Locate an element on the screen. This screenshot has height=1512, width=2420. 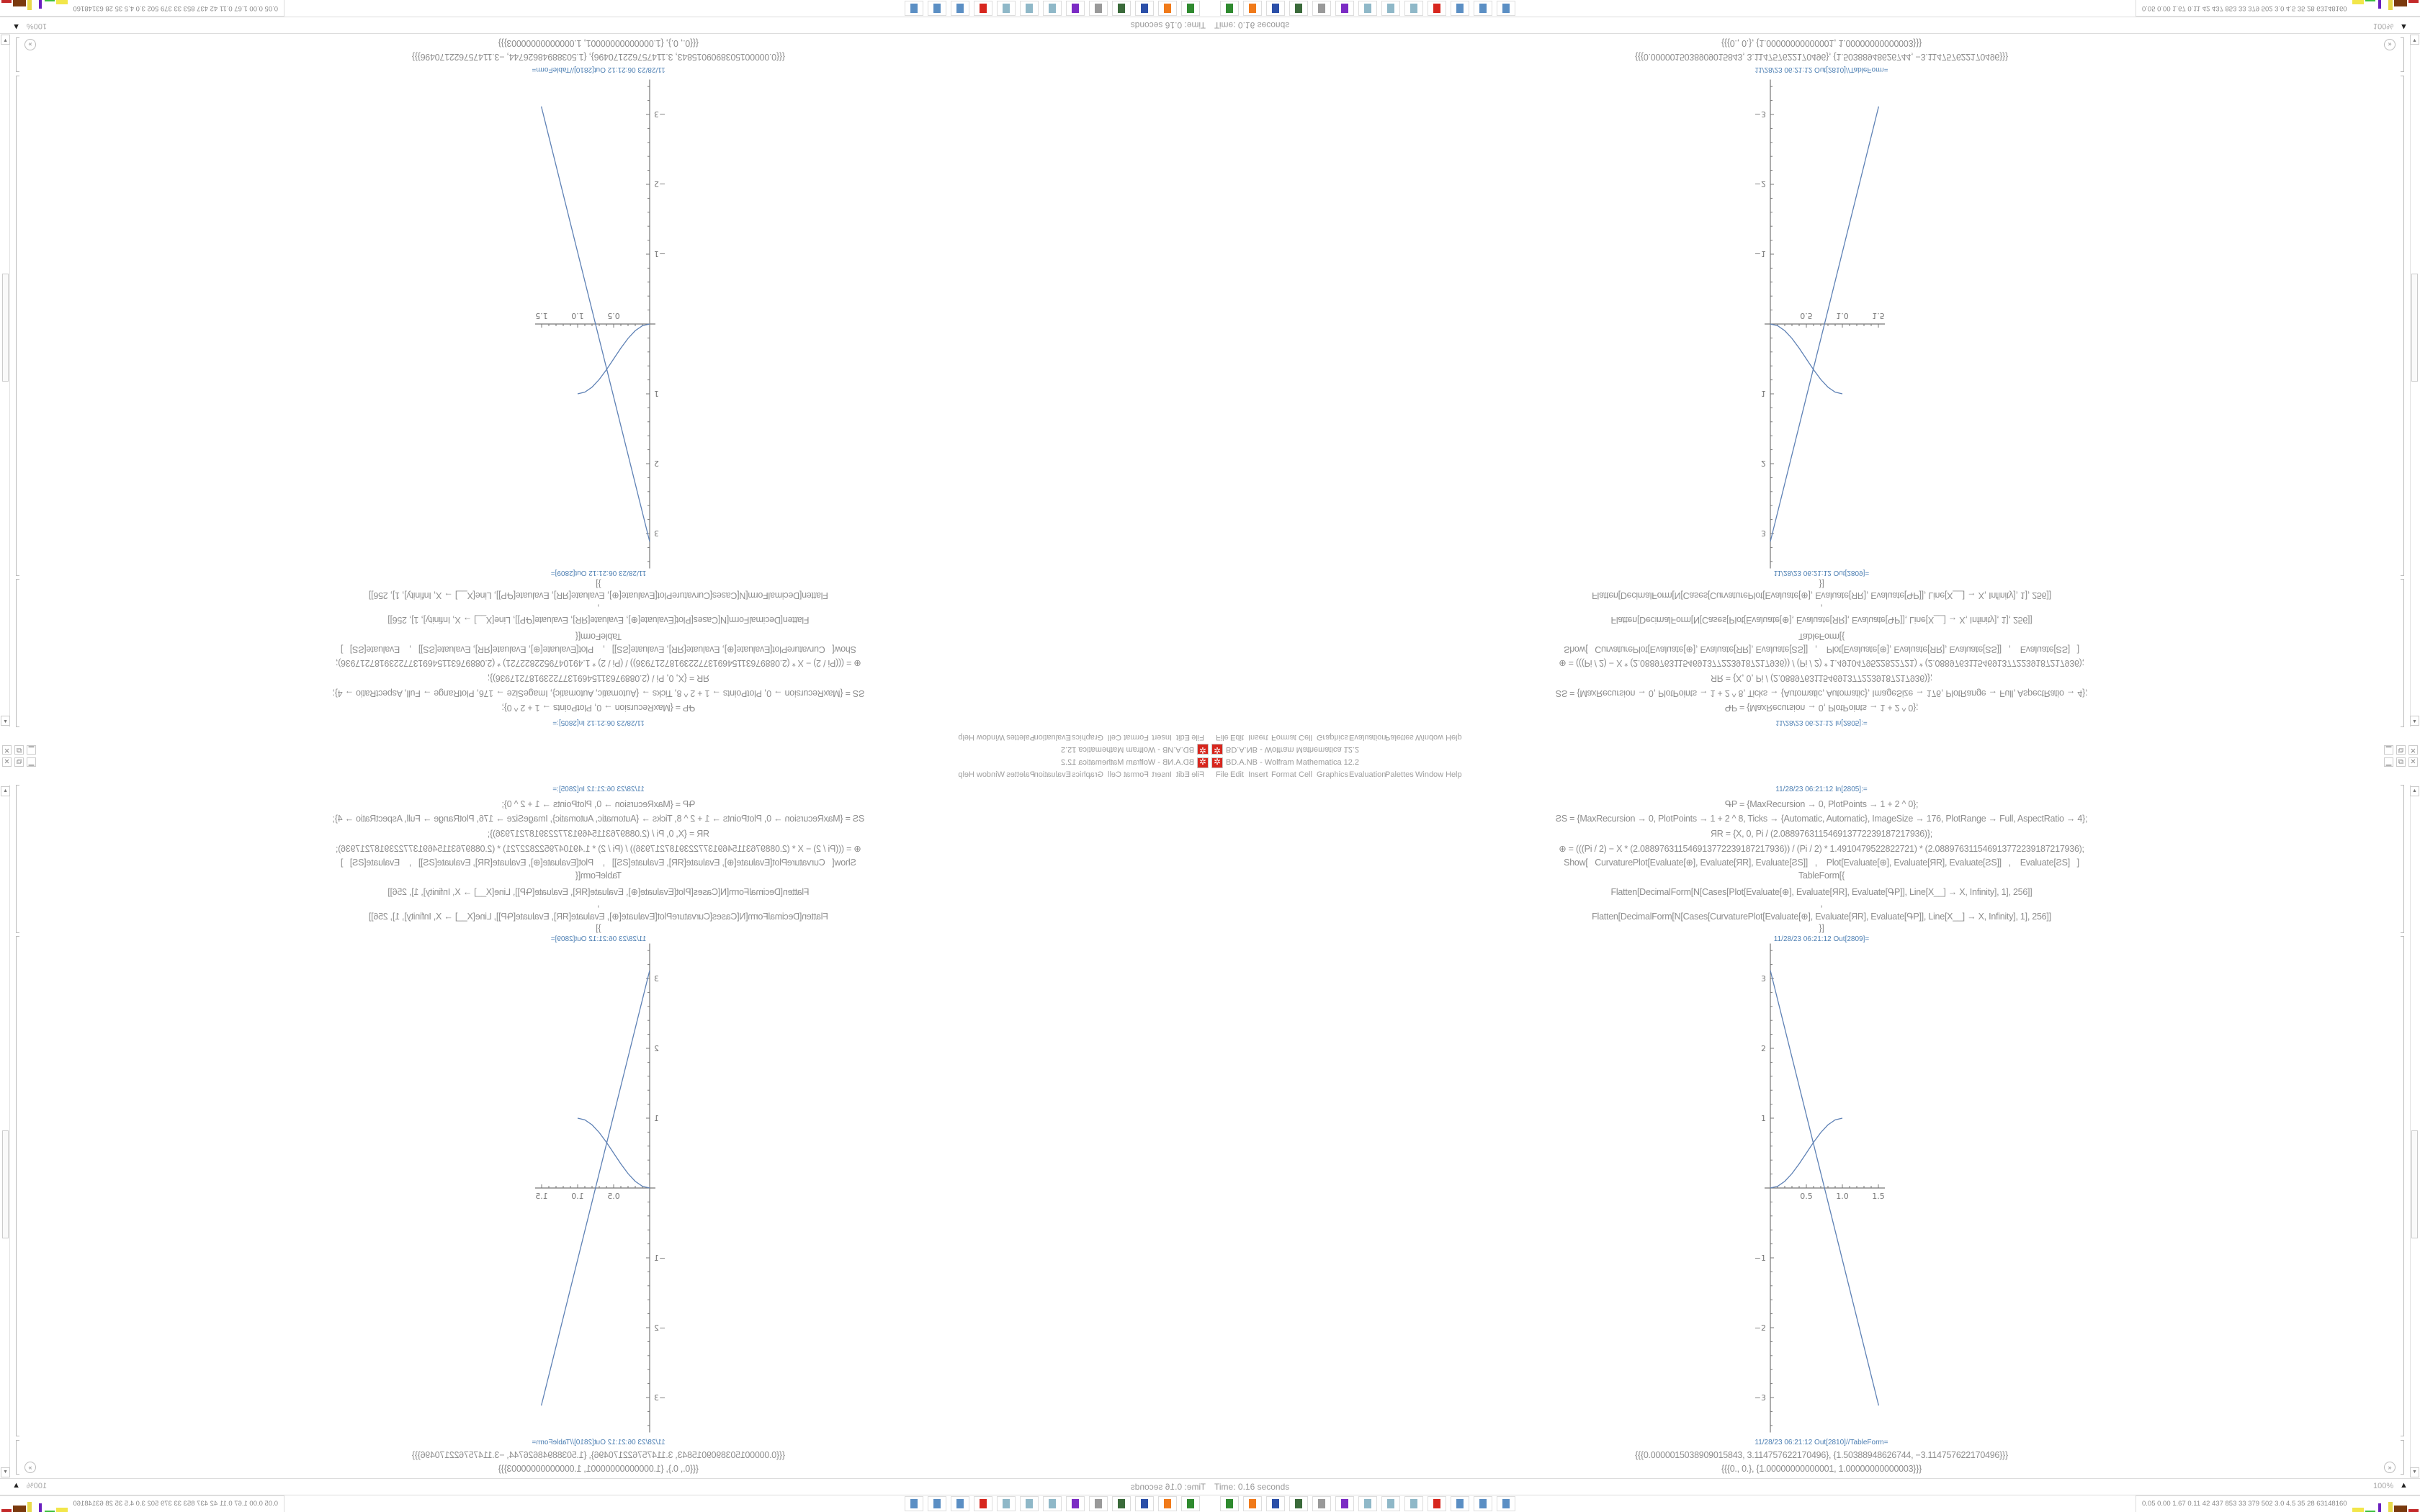
menu-edit: Edit is located at coordinates (1183, 737).